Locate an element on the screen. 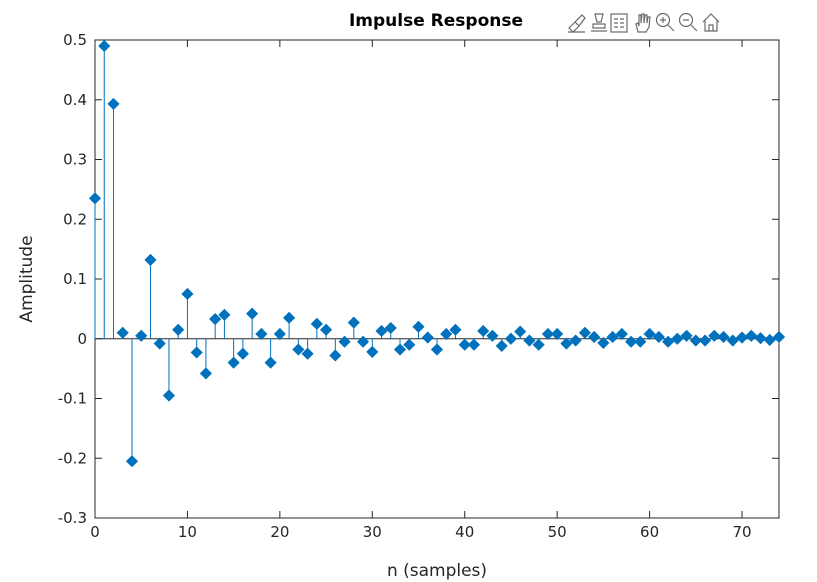 The width and height of the screenshot is (817, 582). y-tick-label: 0.2 is located at coordinates (75, 219).